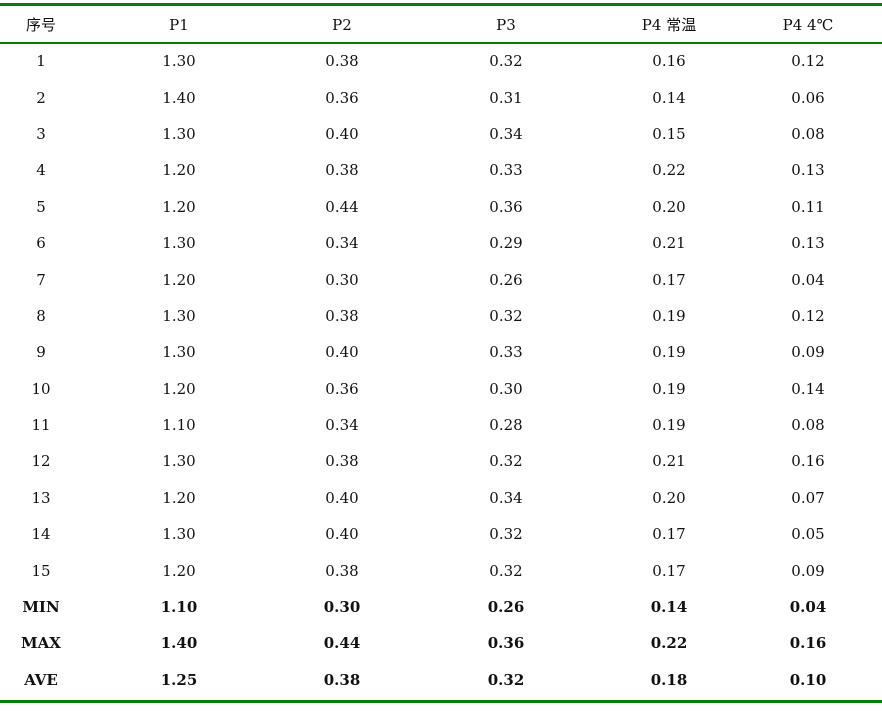 This screenshot has width=882, height=711. What do you see at coordinates (41, 534) in the screenshot?
I see `table-cell: 14` at bounding box center [41, 534].